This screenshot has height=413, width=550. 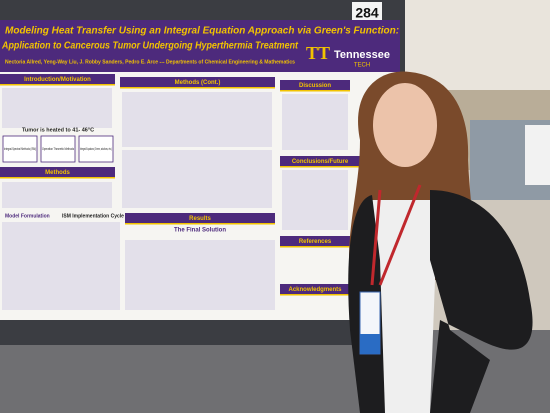 I want to click on board-number: 284, so click(x=367, y=13).